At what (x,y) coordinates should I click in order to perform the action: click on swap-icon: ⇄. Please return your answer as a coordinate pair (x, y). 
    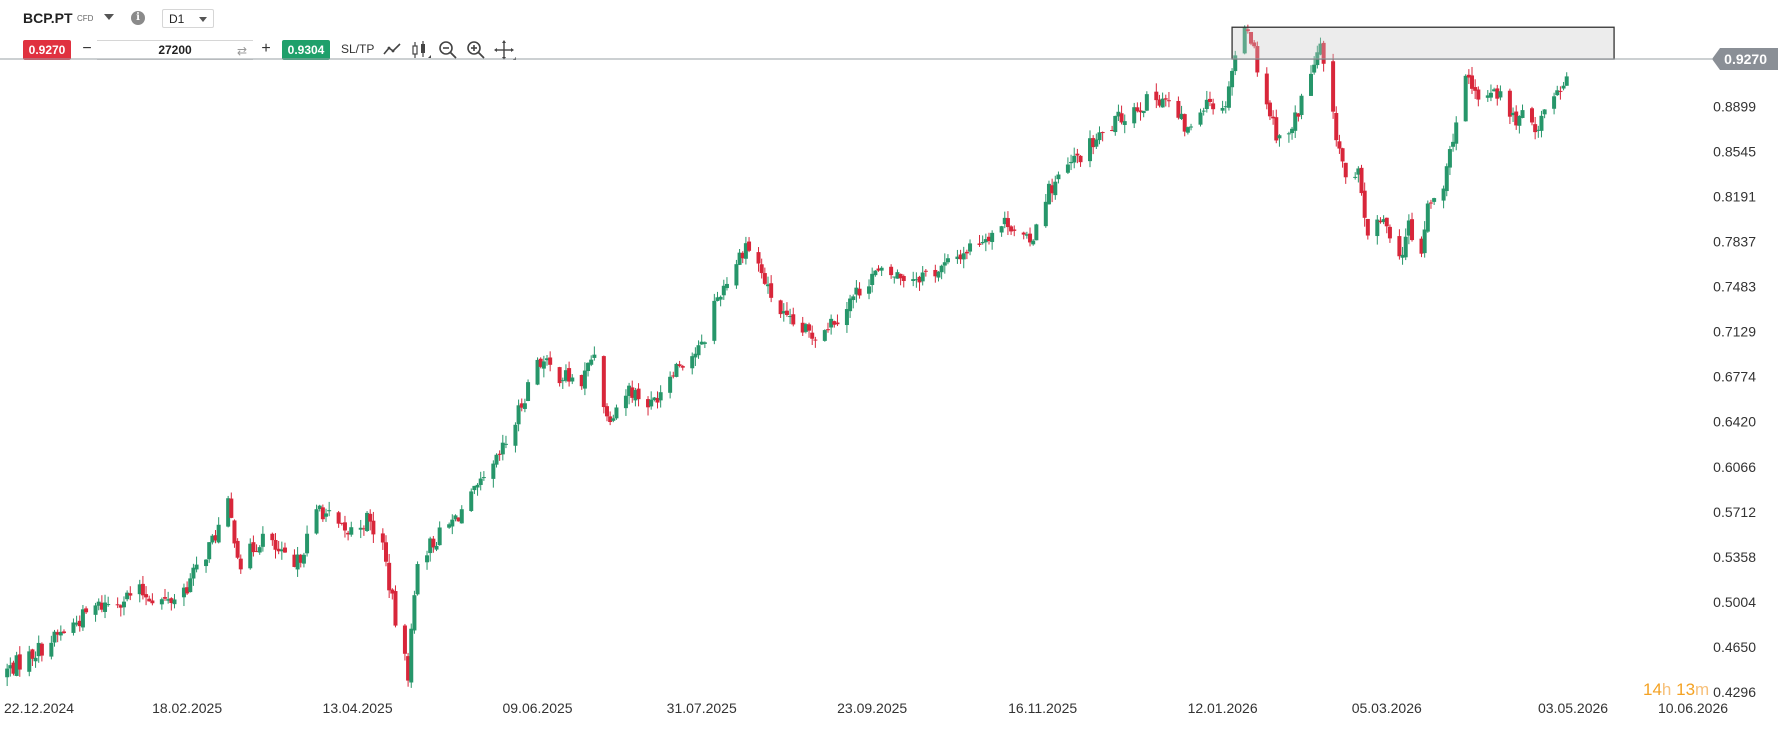
    Looking at the image, I should click on (241, 51).